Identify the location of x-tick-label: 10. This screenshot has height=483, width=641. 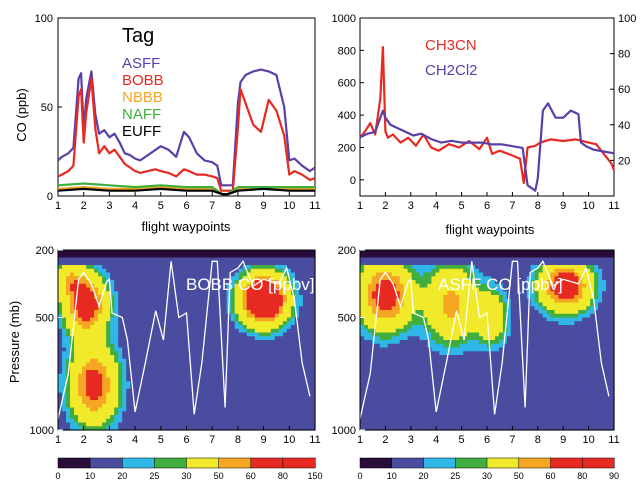
(289, 206).